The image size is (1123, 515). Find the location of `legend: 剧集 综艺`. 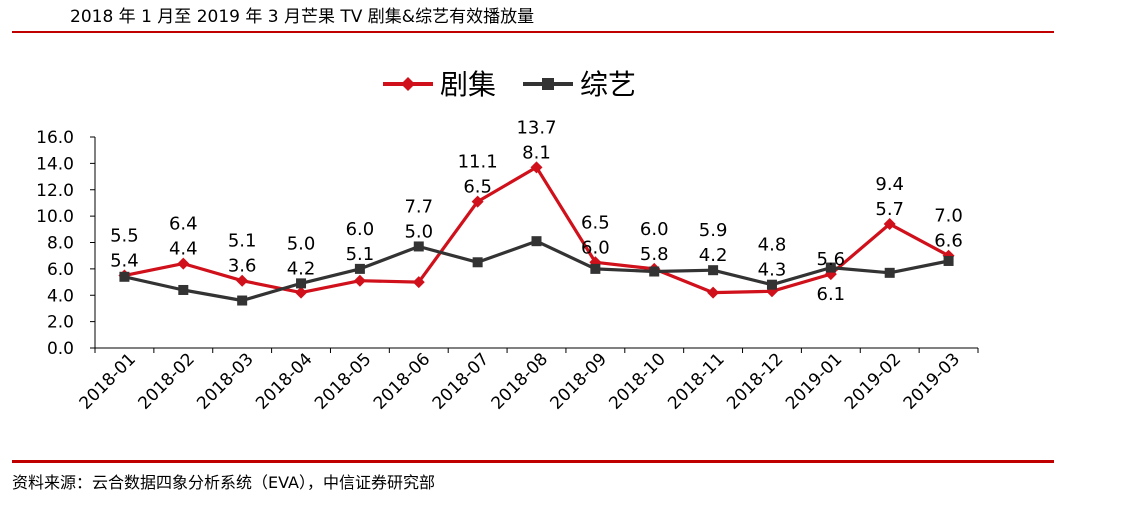

legend: 剧集 综艺 is located at coordinates (509, 84).